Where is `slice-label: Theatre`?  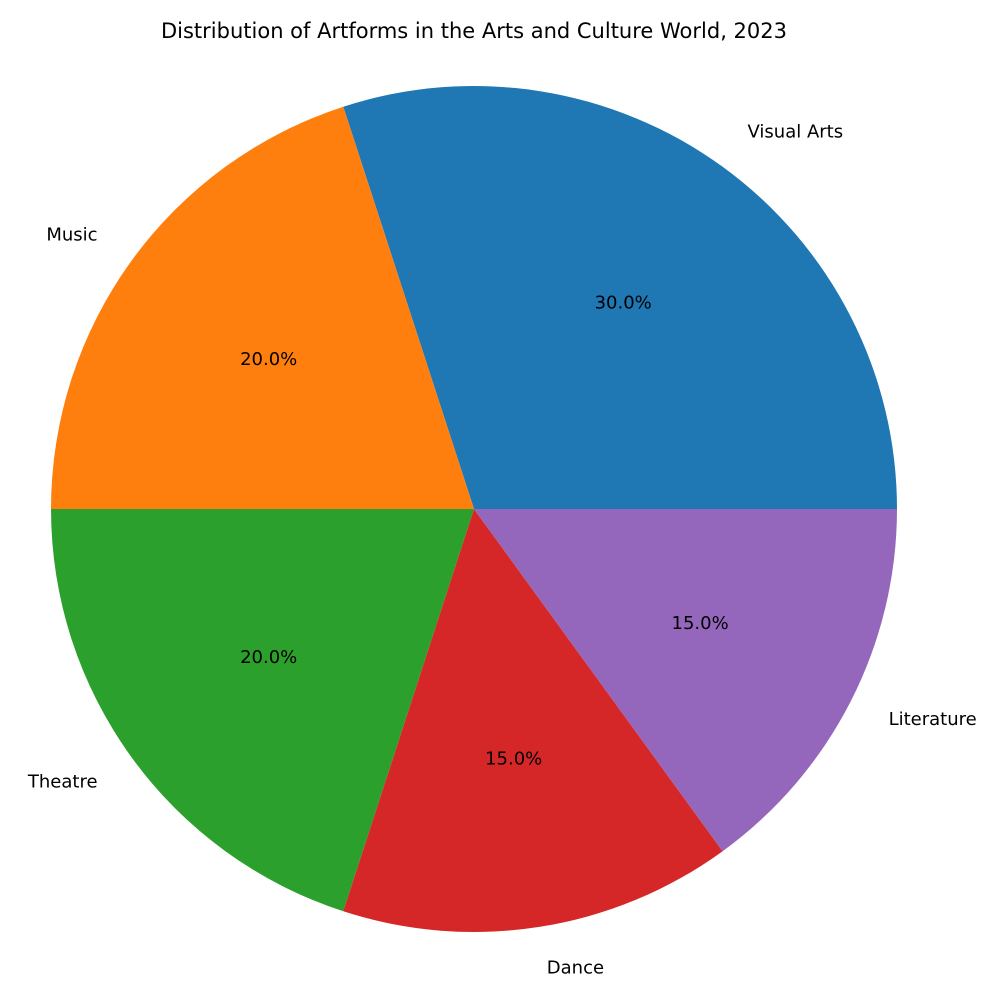 slice-label: Theatre is located at coordinates (62, 782).